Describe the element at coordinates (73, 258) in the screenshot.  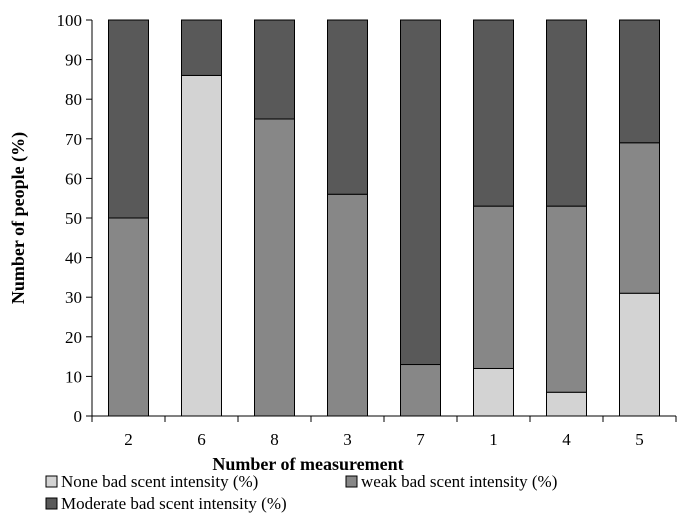
I see `y-tick-label: 40` at that location.